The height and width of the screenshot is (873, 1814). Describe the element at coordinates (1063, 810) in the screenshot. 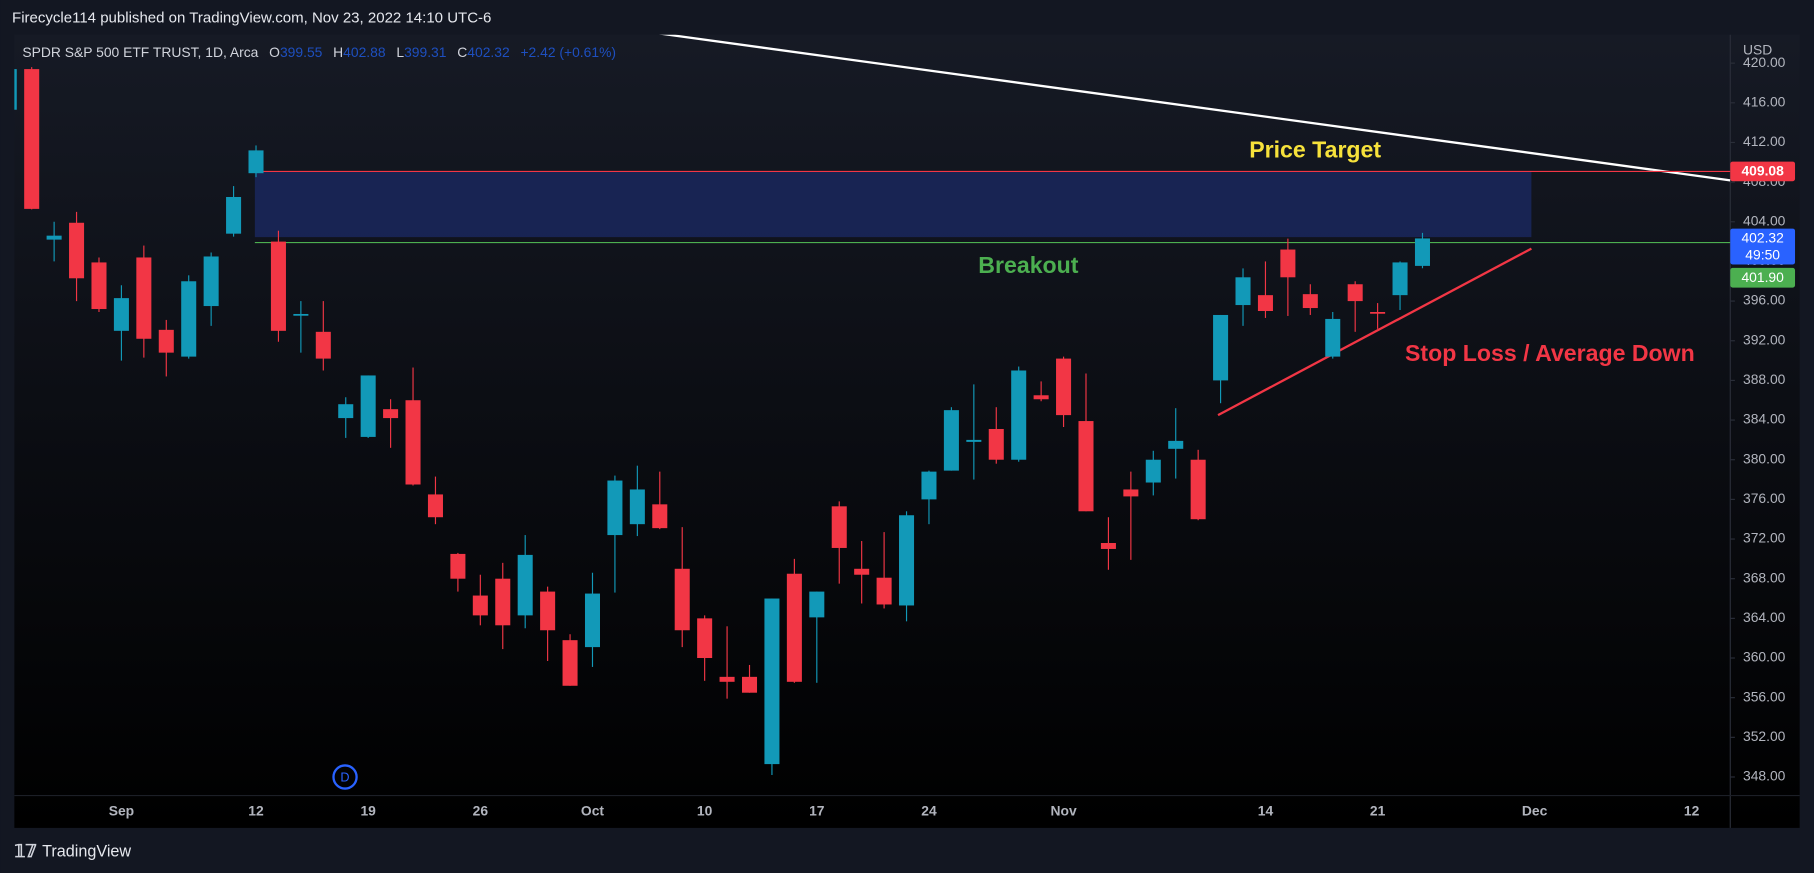

I see `x-tick-label: Nov` at that location.